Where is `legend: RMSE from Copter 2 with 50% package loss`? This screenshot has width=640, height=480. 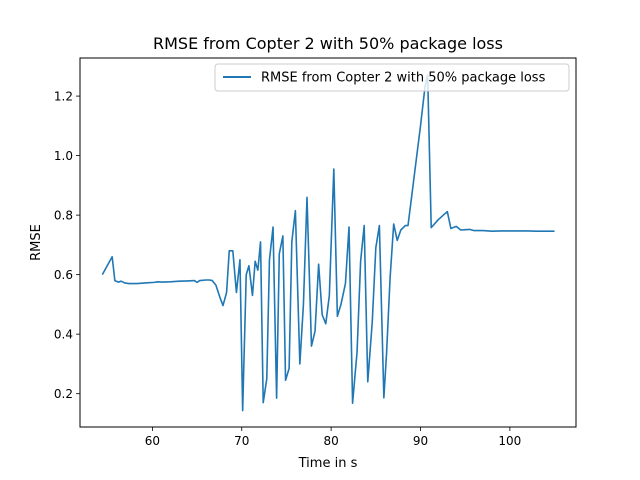 legend: RMSE from Copter 2 with 50% package loss is located at coordinates (392, 77).